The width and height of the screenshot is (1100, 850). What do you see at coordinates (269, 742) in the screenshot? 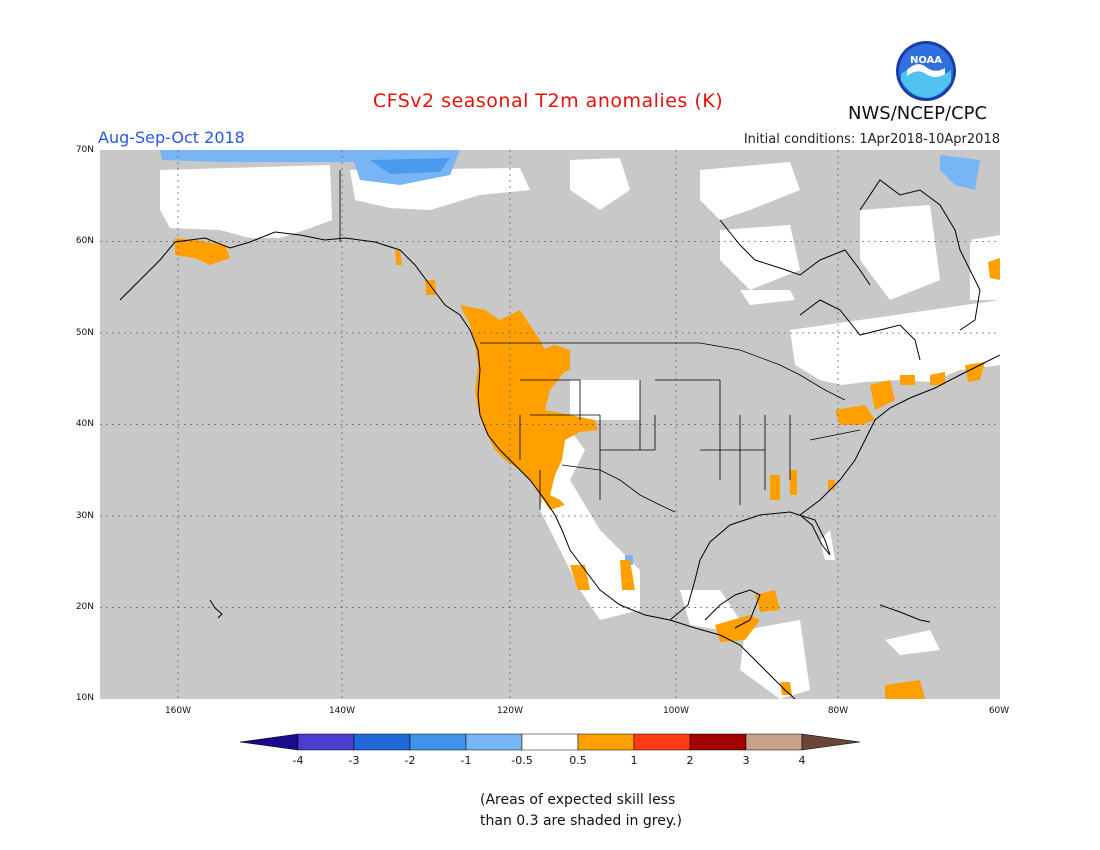
I see `colorbar-arrow-low` at bounding box center [269, 742].